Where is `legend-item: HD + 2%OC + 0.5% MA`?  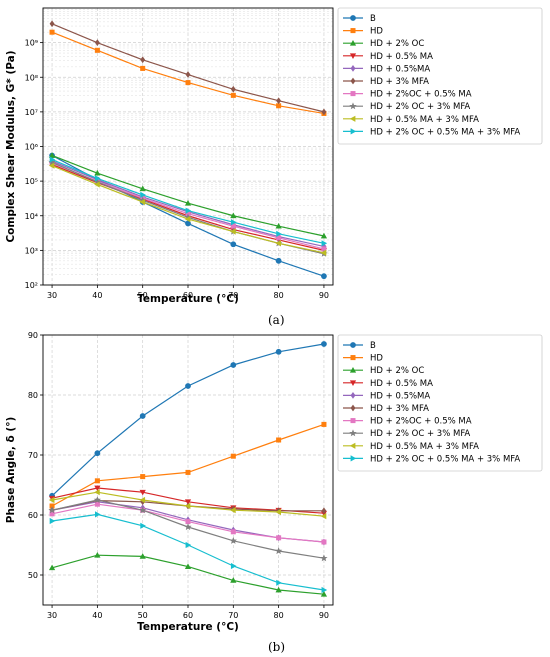
legend-item: HD + 2%OC + 0.5% MA is located at coordinates (407, 422).